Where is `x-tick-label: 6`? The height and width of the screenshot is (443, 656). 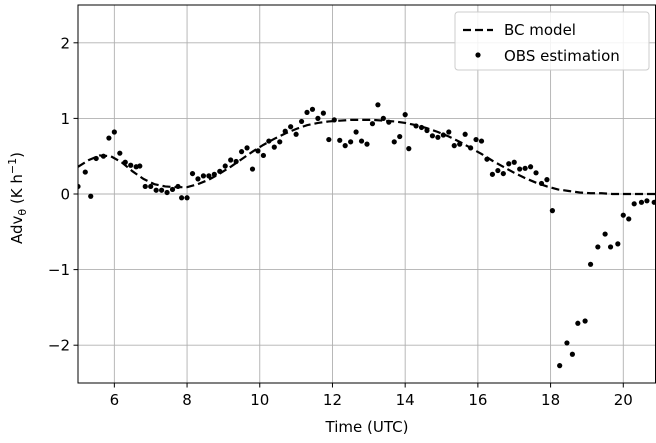
x-tick-label: 6 is located at coordinates (115, 400).